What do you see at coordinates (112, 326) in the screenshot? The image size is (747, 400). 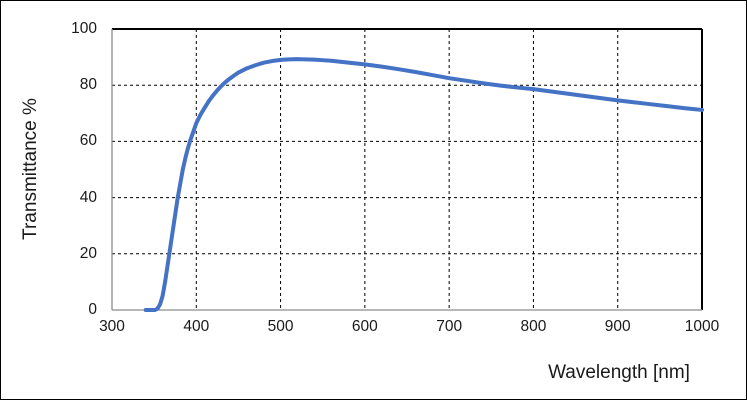 I see `x-tick-label: 300` at bounding box center [112, 326].